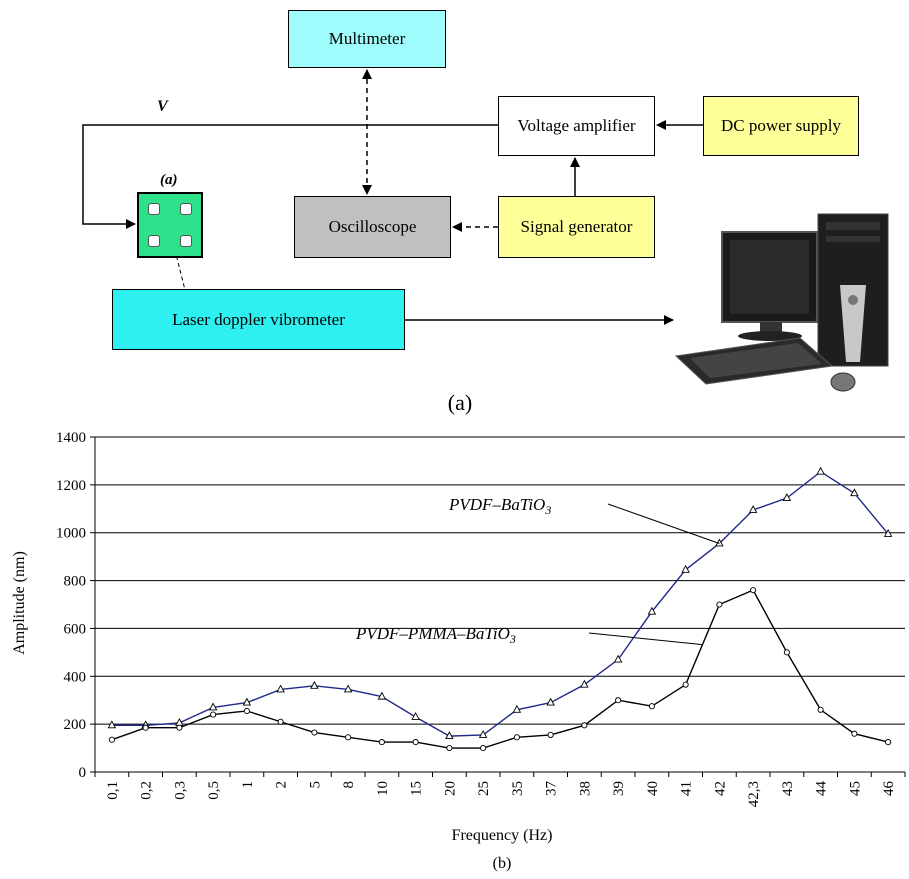  I want to click on sample-plate, so click(170, 225).